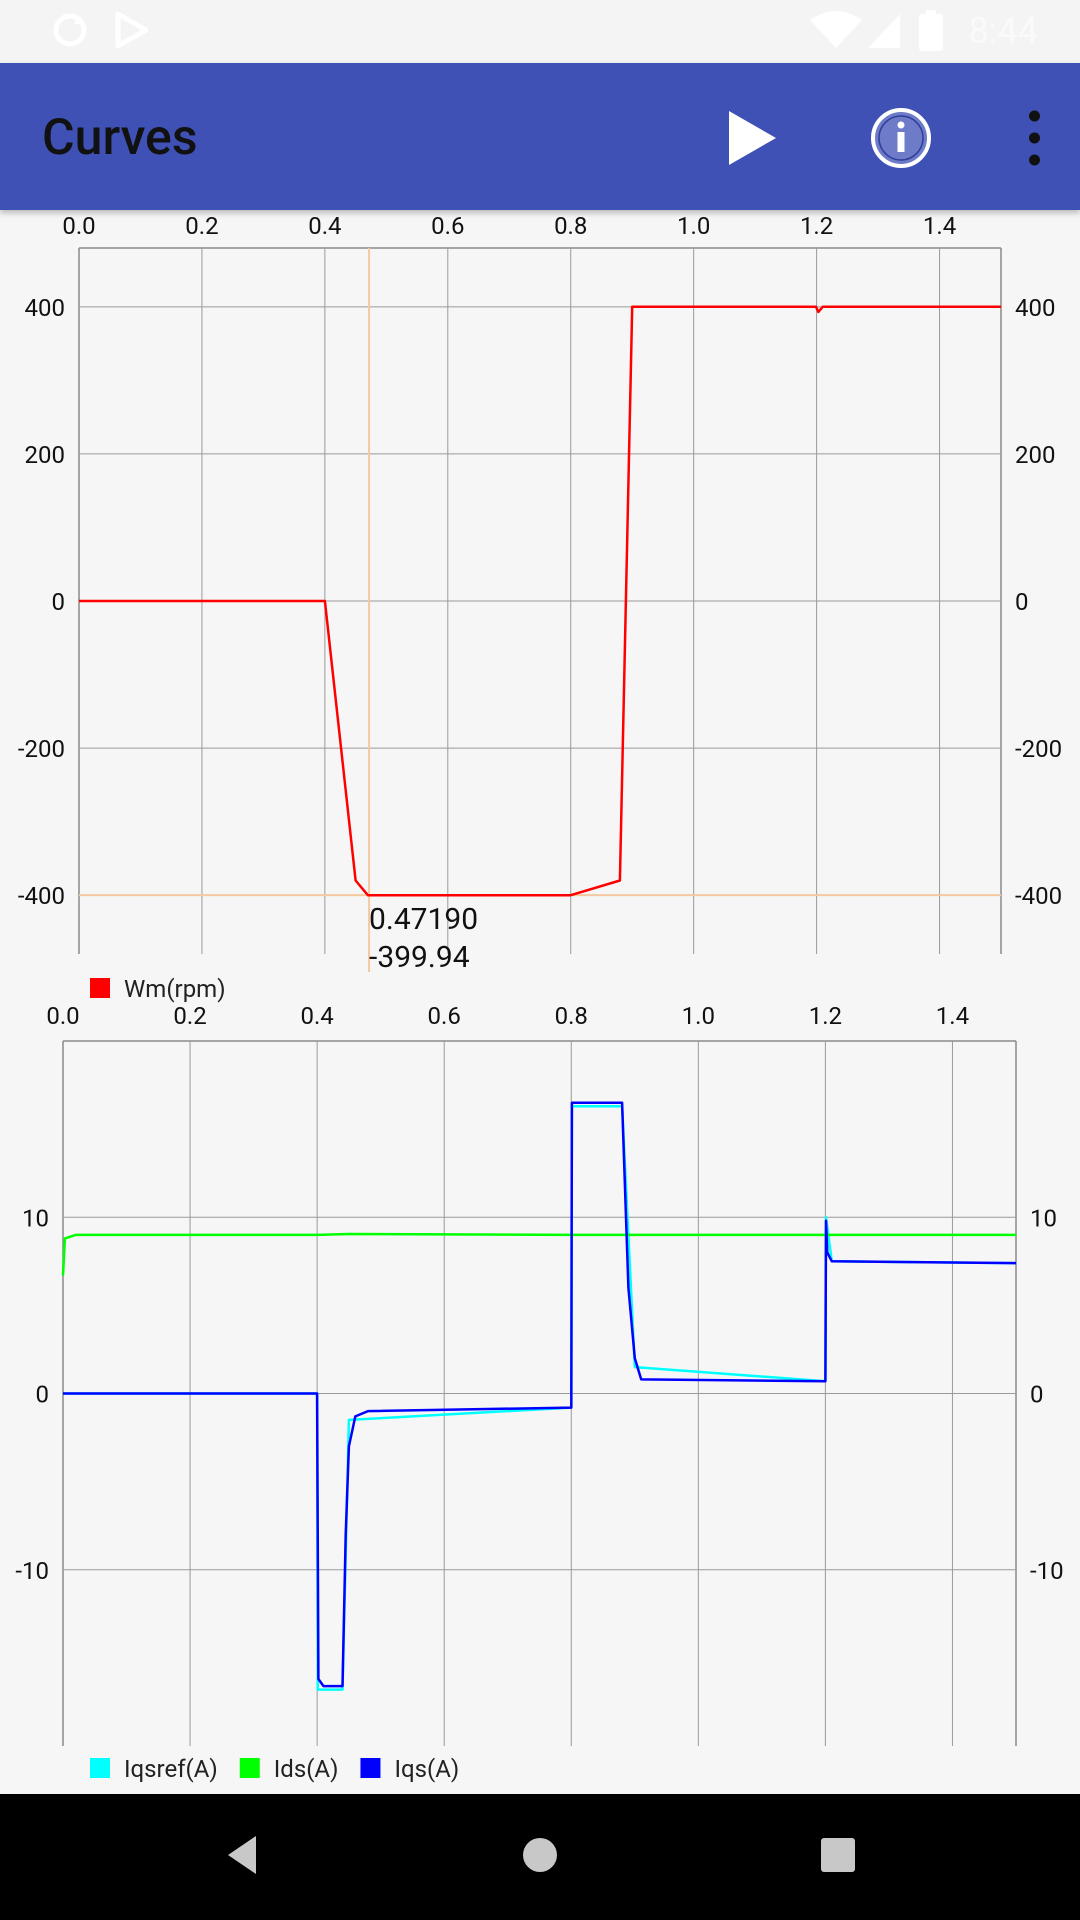 This screenshot has height=1920, width=1080. What do you see at coordinates (538, 1254) in the screenshot?
I see `series-line-ids-a` at bounding box center [538, 1254].